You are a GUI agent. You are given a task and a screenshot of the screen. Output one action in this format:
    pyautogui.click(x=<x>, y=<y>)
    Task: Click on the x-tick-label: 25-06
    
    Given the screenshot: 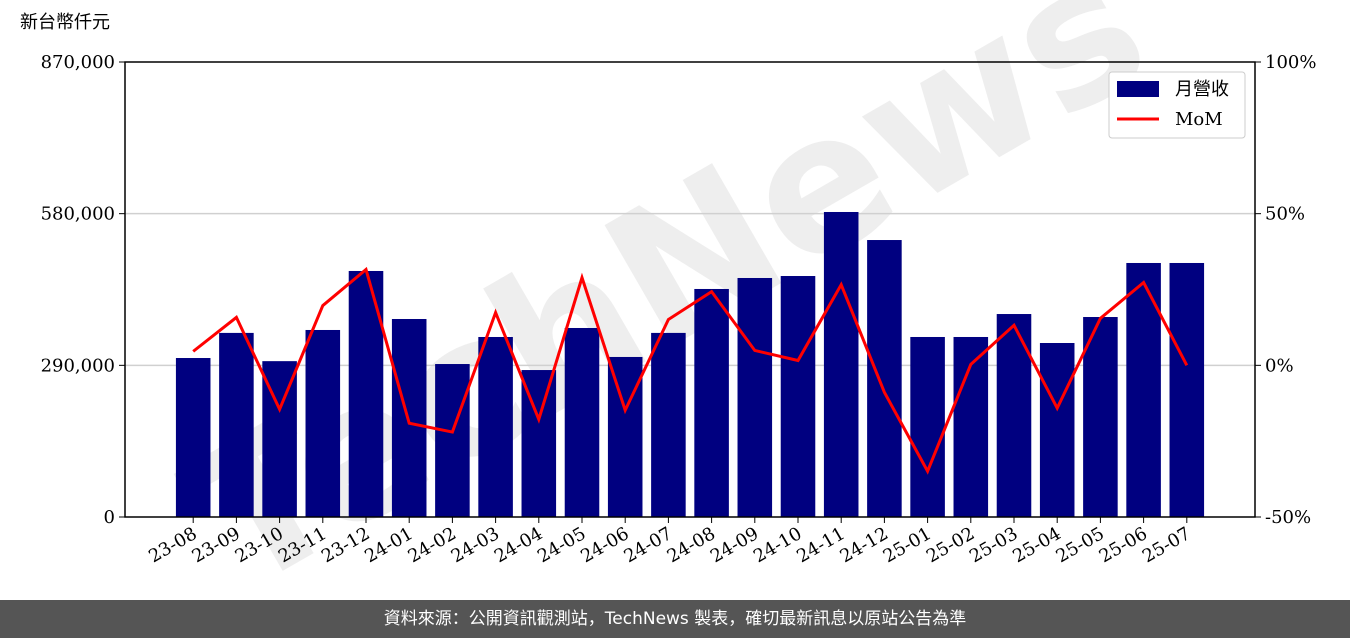 What is the action you would take?
    pyautogui.click(x=1123, y=545)
    